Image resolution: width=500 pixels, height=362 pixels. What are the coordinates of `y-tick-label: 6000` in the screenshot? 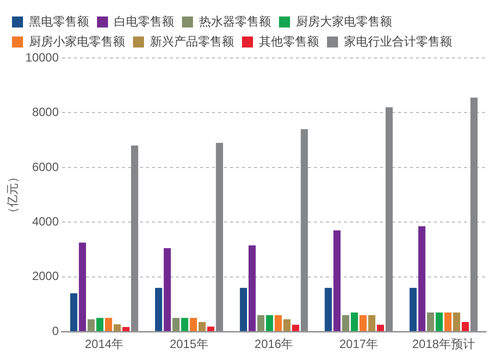 It's located at (46, 167).